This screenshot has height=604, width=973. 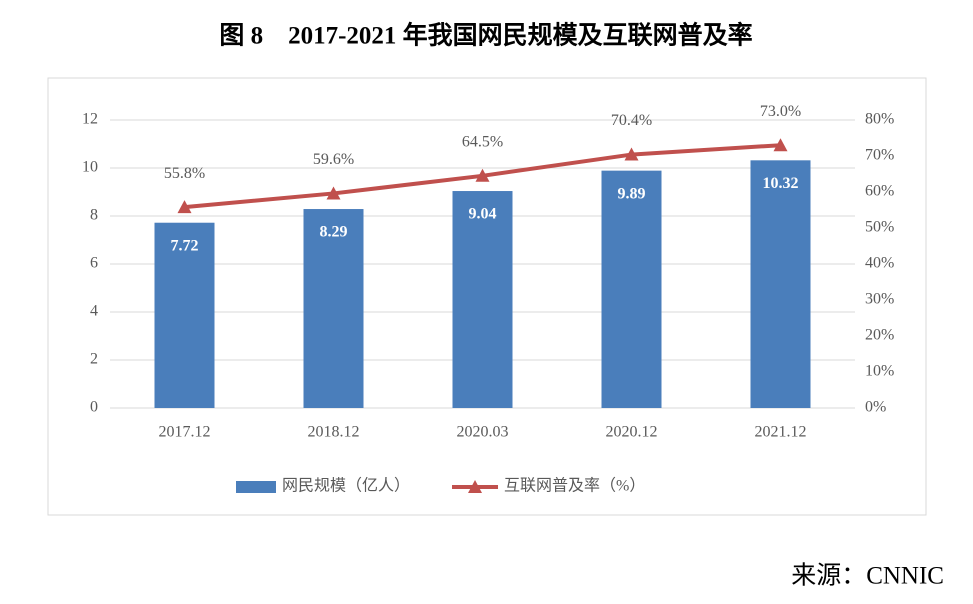 What do you see at coordinates (483, 214) in the screenshot?
I see `bar-value-label: 9.04` at bounding box center [483, 214].